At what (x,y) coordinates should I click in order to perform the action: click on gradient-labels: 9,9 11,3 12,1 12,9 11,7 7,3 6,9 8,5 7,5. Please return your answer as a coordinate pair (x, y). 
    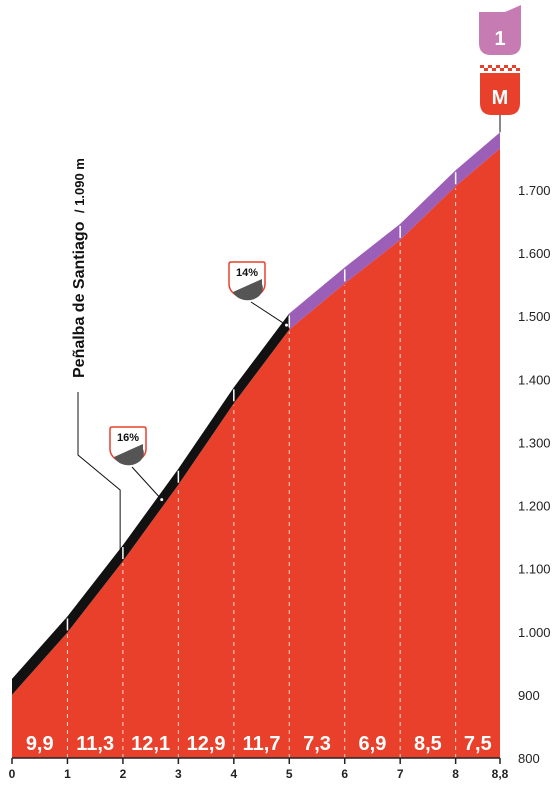
    Looking at the image, I should click on (259, 744).